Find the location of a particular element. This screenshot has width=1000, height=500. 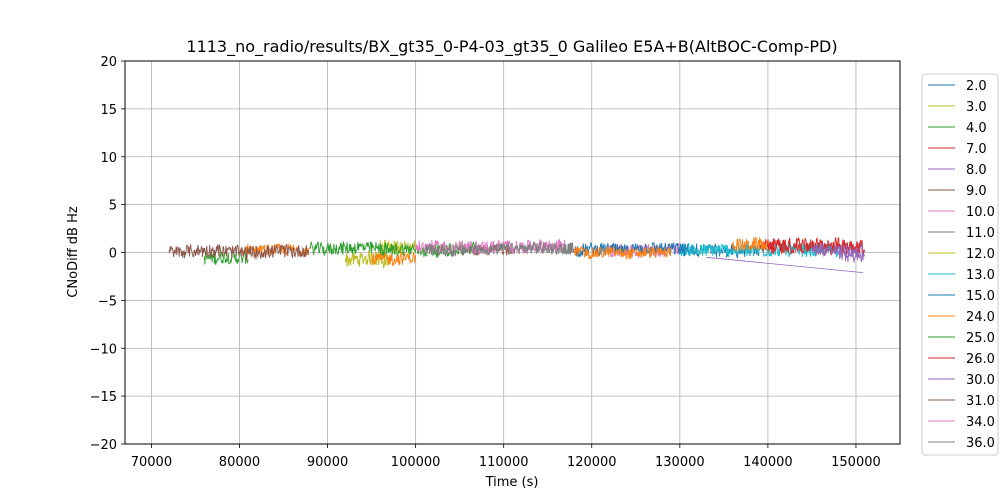

y-tick-label: −15 is located at coordinates (103, 397).